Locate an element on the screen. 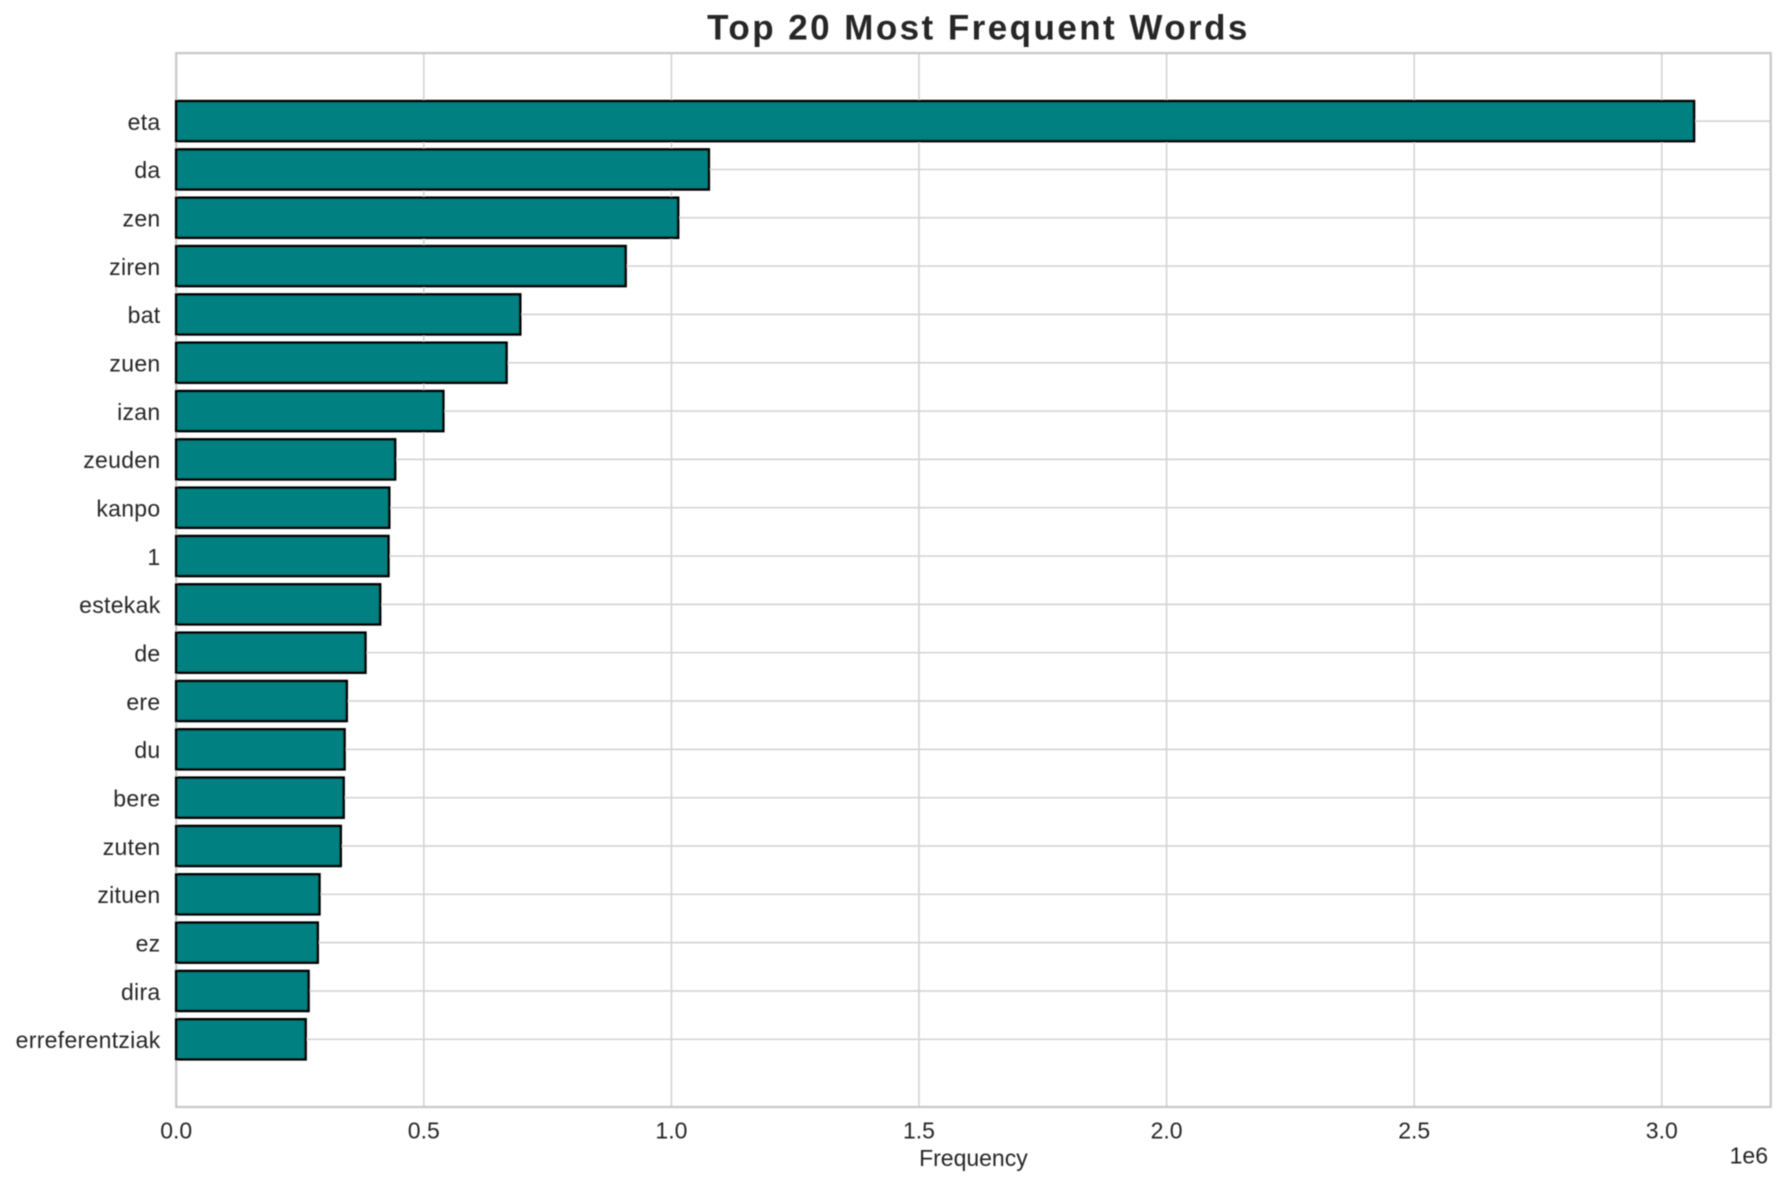  svg-text: da is located at coordinates (147, 170).